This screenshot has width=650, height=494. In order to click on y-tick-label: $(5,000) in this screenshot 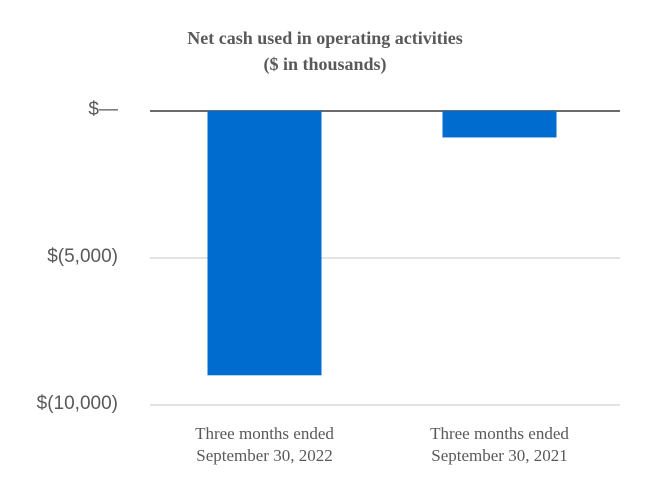, I will do `click(82, 256)`.